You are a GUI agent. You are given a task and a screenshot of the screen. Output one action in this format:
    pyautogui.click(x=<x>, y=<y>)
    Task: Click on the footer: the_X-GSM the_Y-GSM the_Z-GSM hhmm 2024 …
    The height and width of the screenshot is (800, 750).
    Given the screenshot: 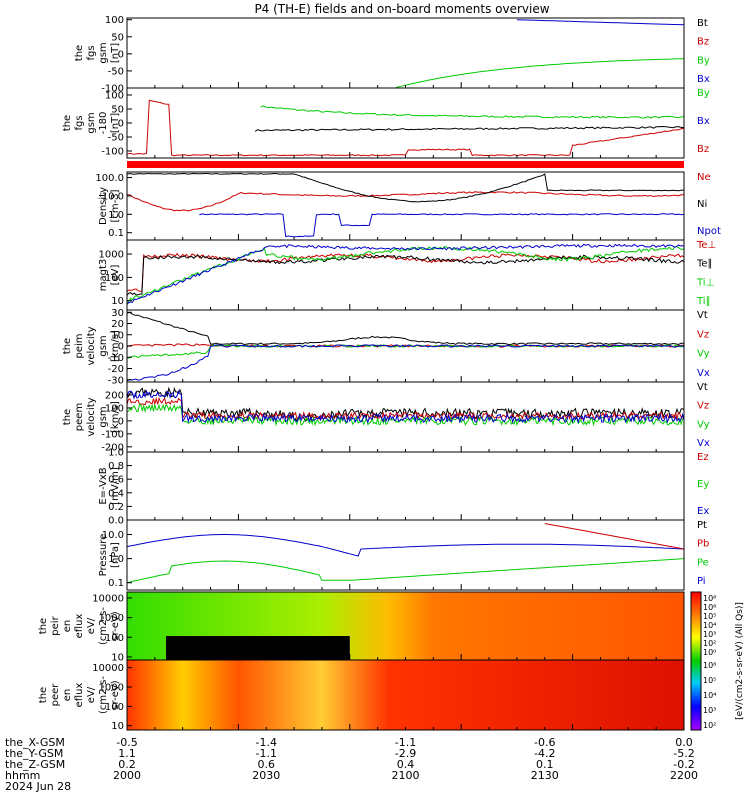 What is the action you would take?
    pyautogui.click(x=351, y=764)
    